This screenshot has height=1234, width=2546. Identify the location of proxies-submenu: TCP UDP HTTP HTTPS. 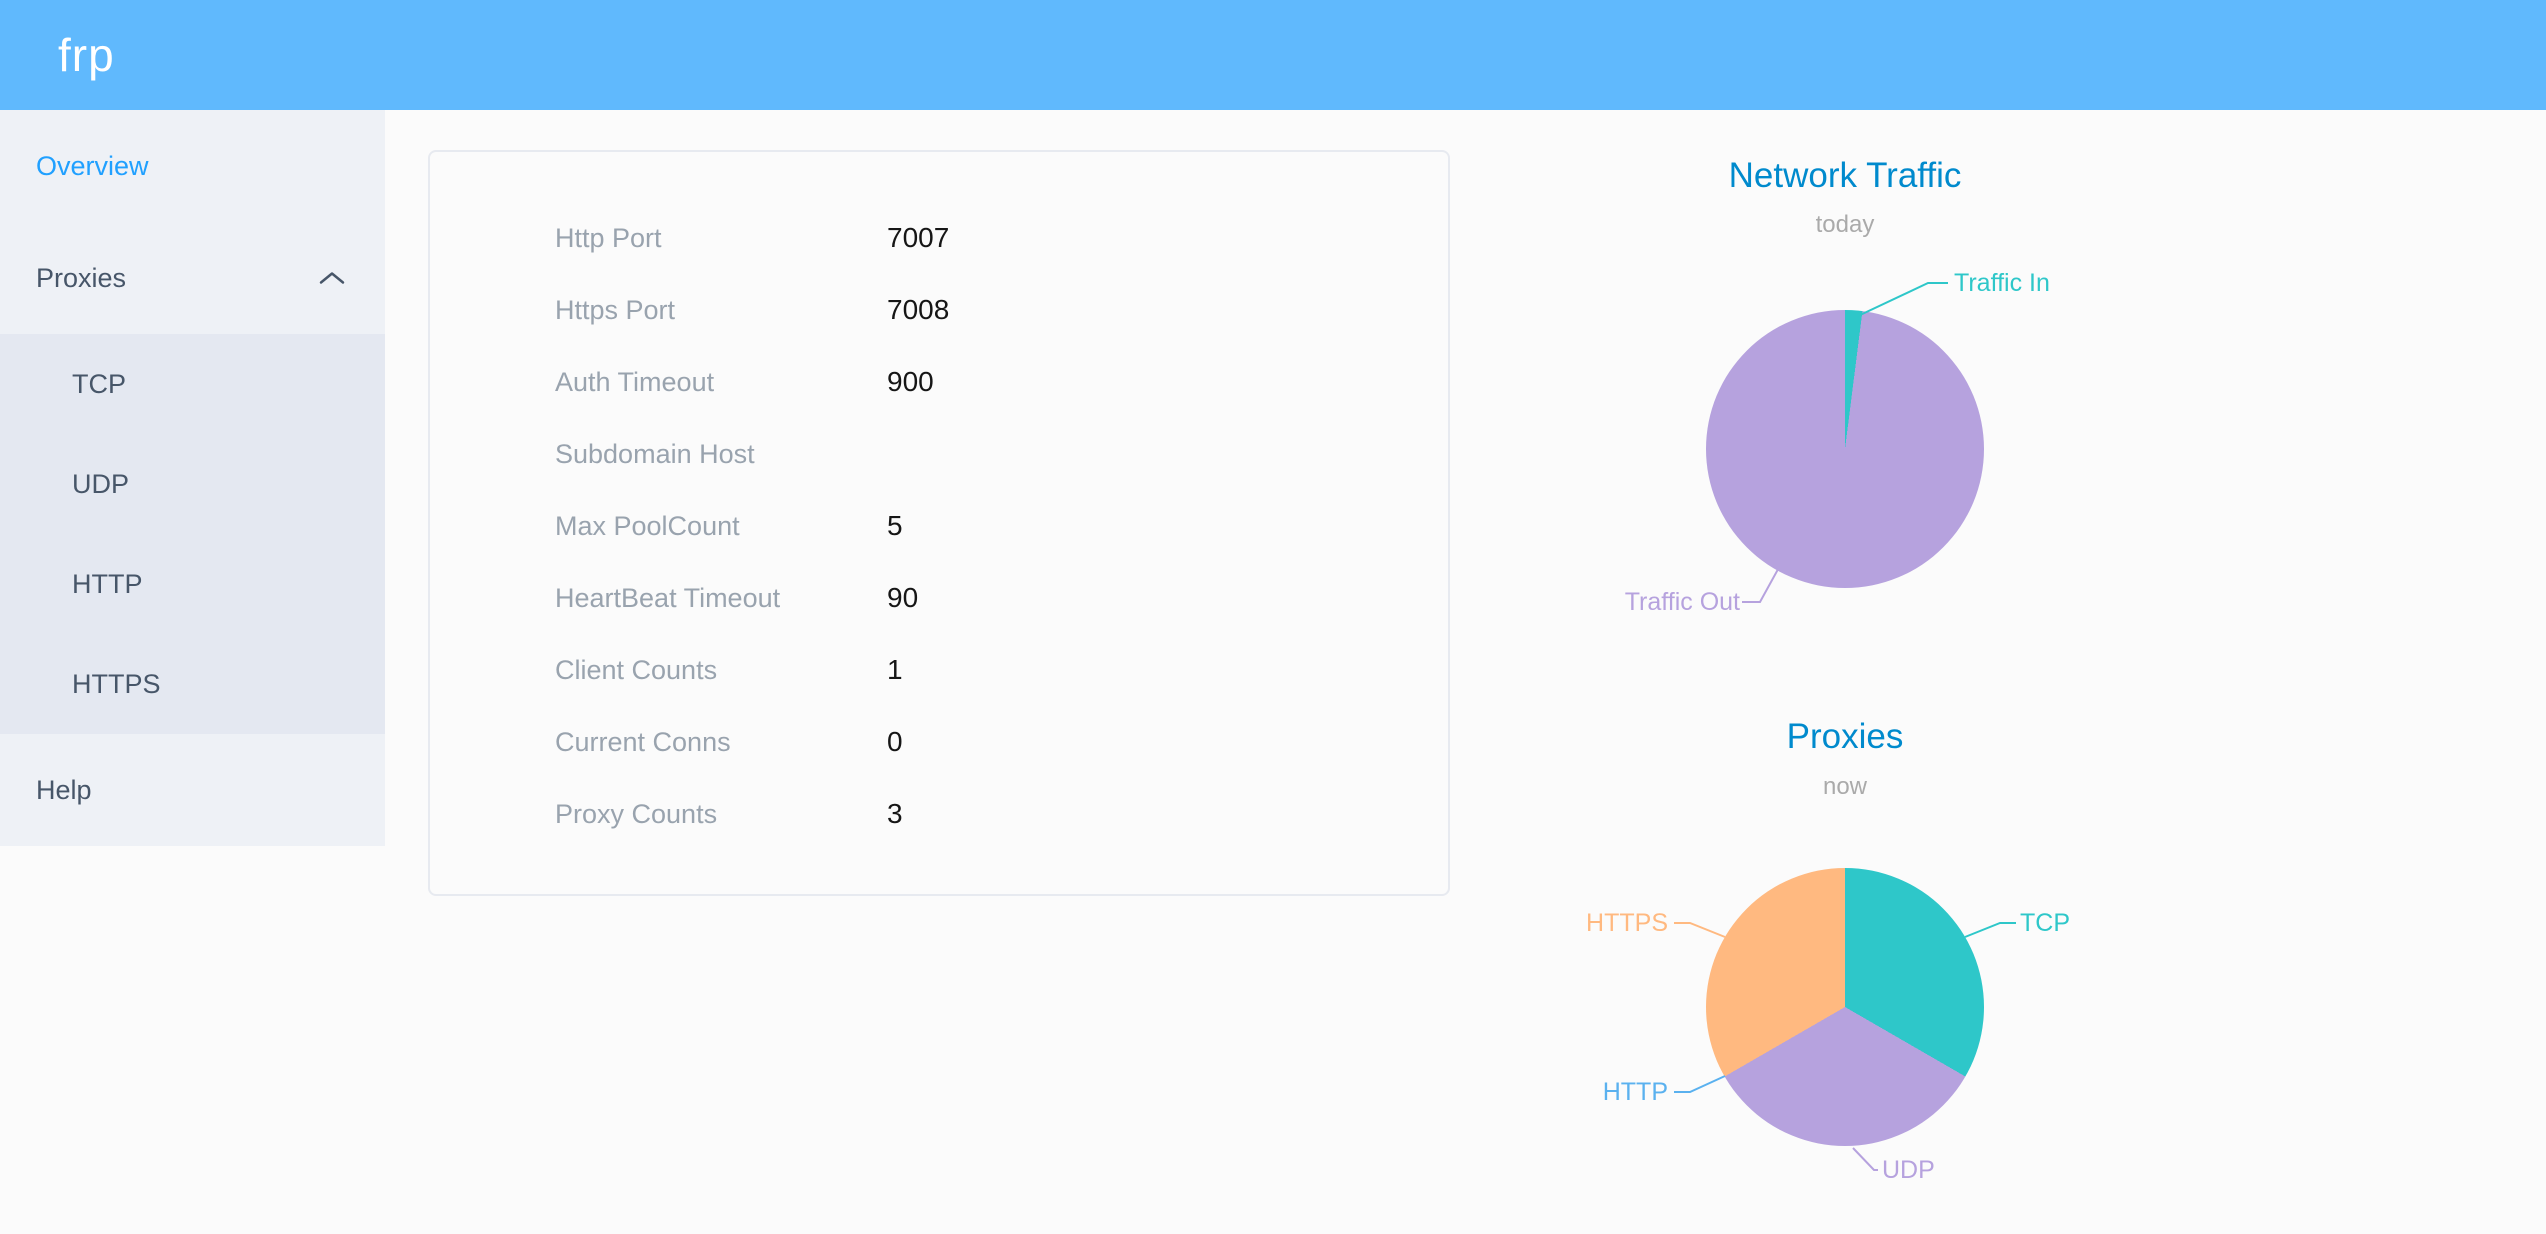
(192, 534).